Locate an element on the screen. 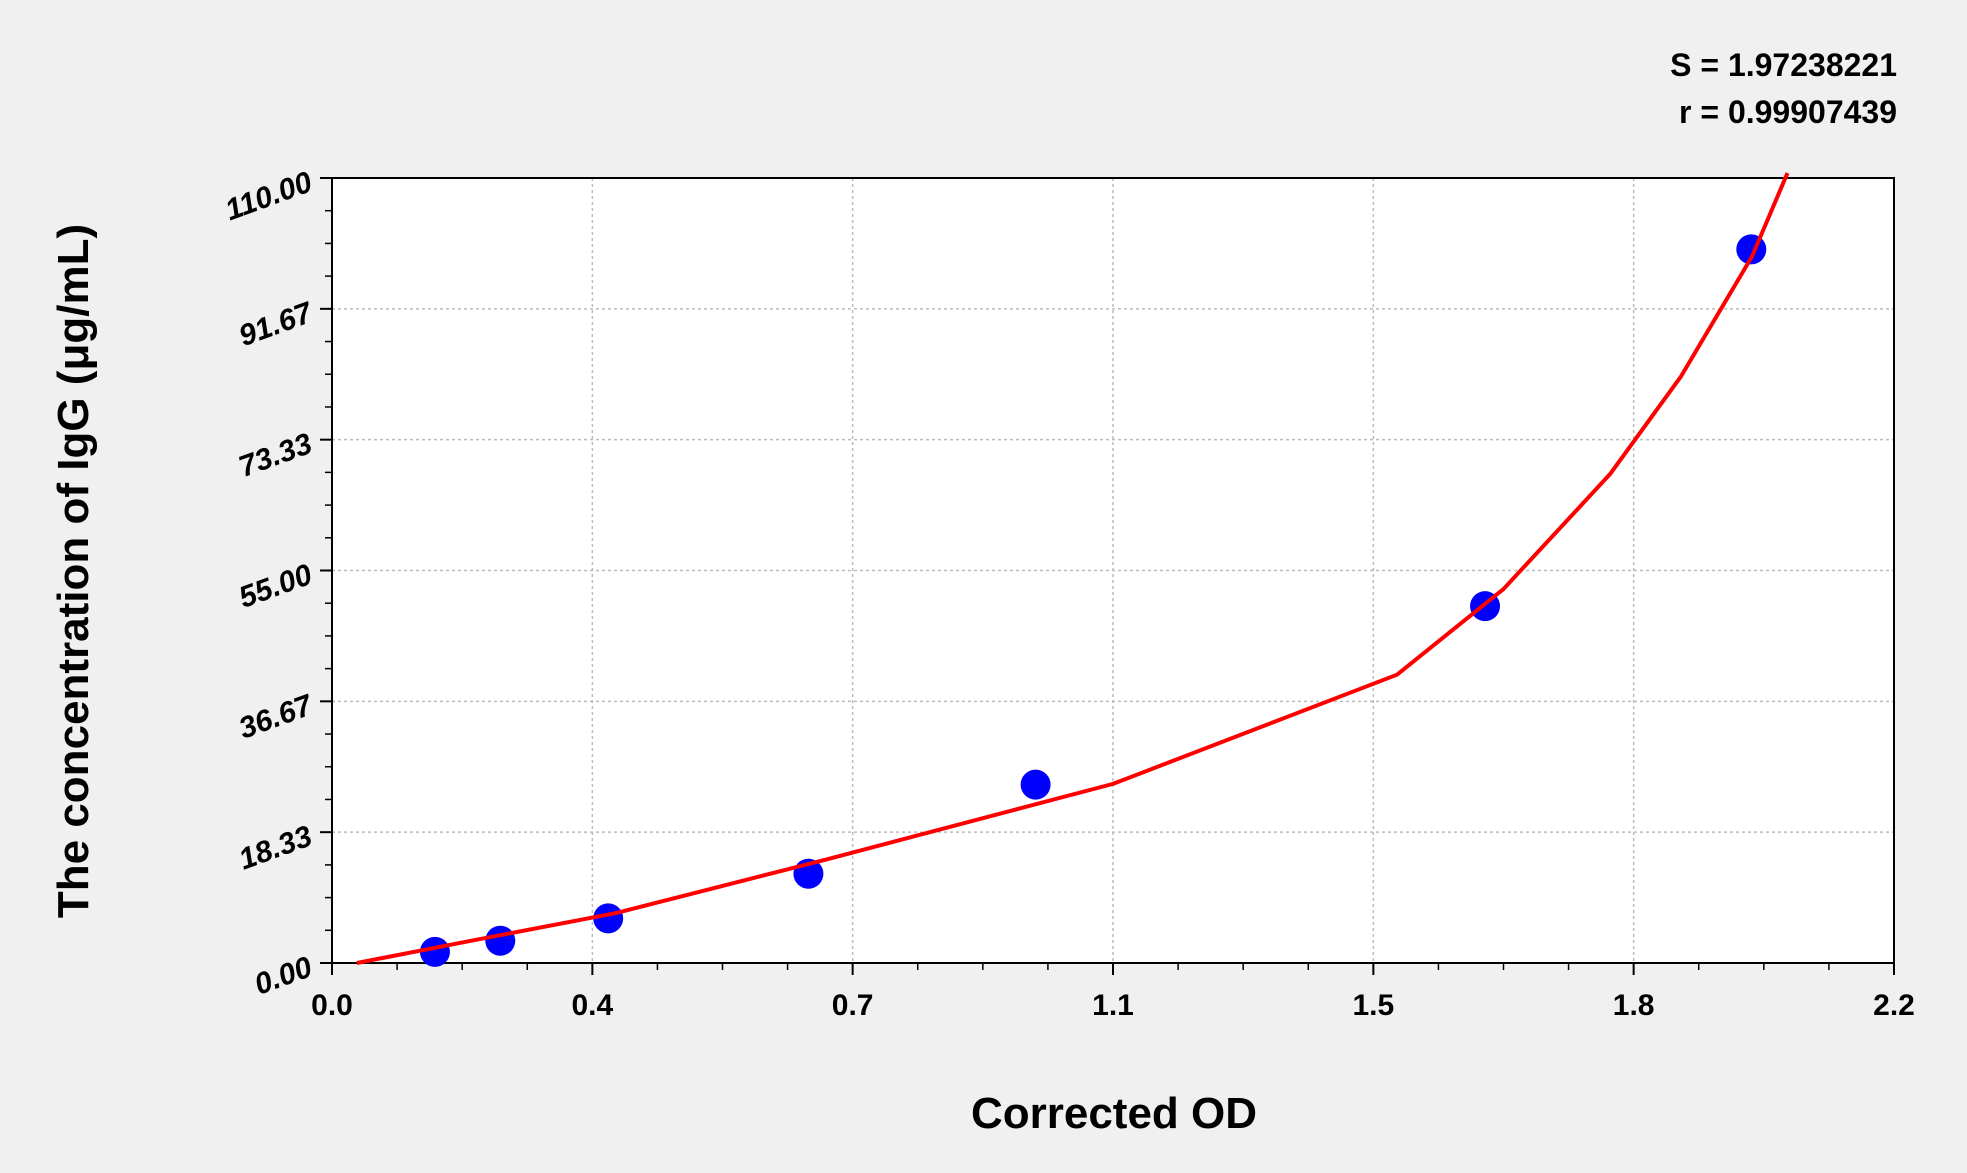 The height and width of the screenshot is (1173, 1967). x-tick-label: 1.8 is located at coordinates (1634, 1005).